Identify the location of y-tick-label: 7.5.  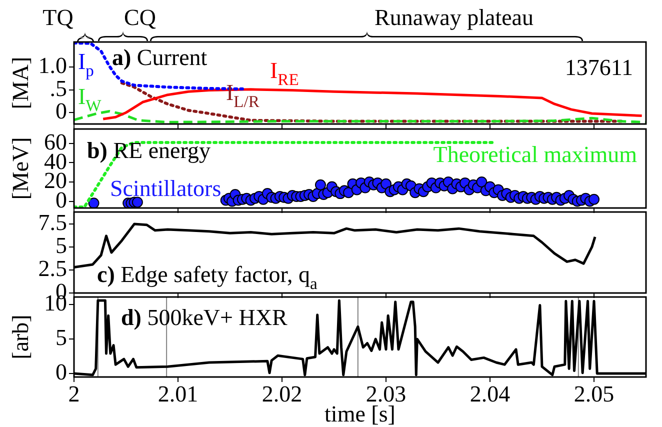
(52, 223).